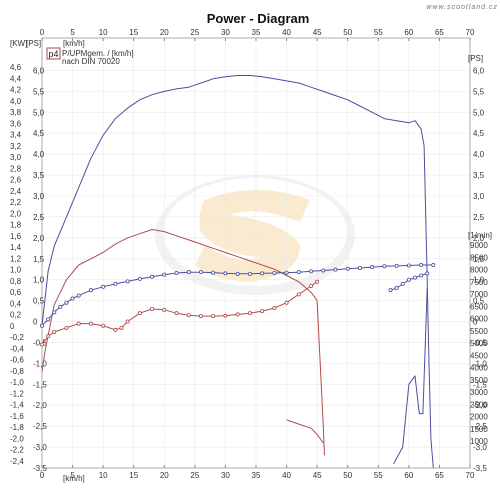 This screenshot has width=500, height=500. I want to click on x-tick-label-top: 40, so click(286, 32).